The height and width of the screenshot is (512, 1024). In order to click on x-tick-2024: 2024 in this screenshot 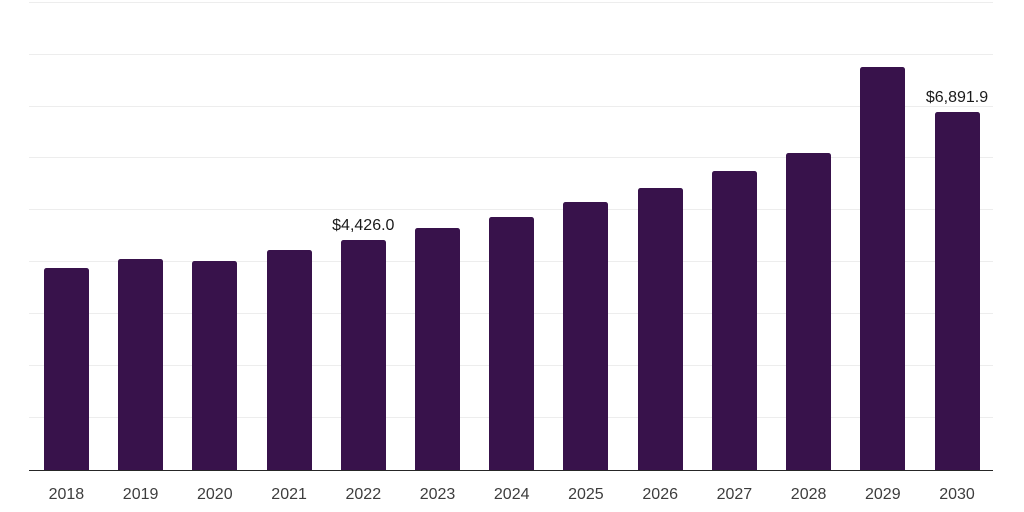, I will do `click(511, 494)`.